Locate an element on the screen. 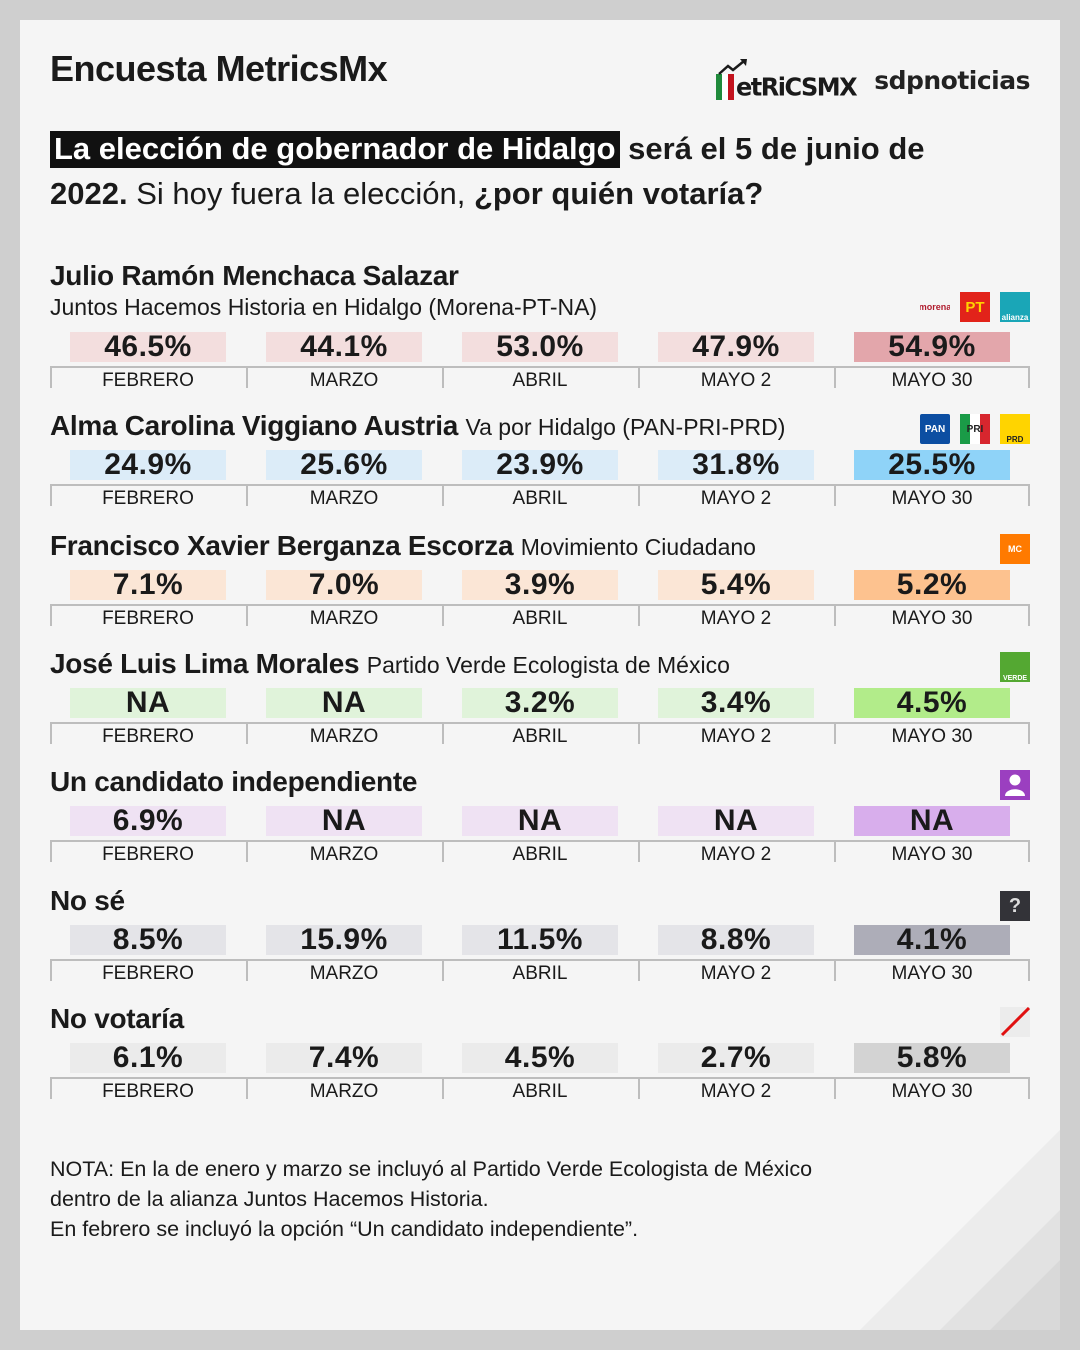  result-value: 15.9% is located at coordinates (344, 940).